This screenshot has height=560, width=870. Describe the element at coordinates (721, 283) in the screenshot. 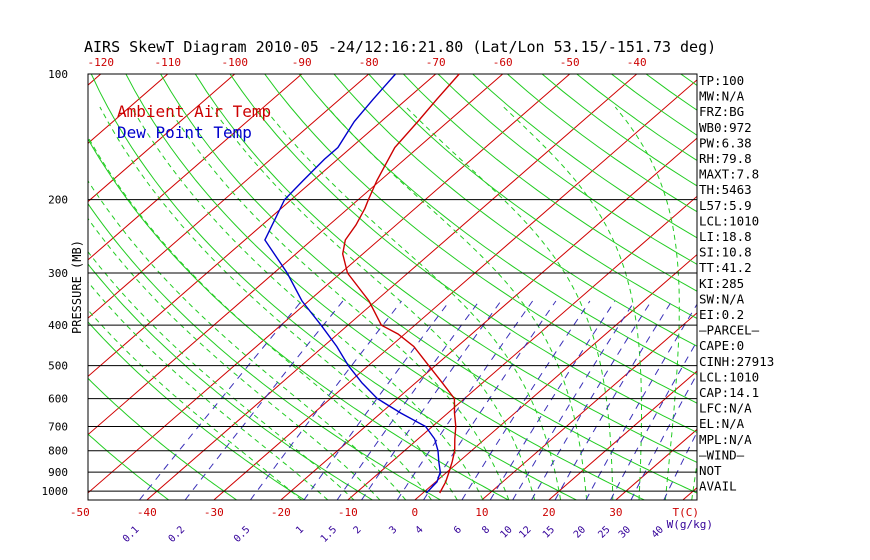

I see `index-item: KI:285` at that location.